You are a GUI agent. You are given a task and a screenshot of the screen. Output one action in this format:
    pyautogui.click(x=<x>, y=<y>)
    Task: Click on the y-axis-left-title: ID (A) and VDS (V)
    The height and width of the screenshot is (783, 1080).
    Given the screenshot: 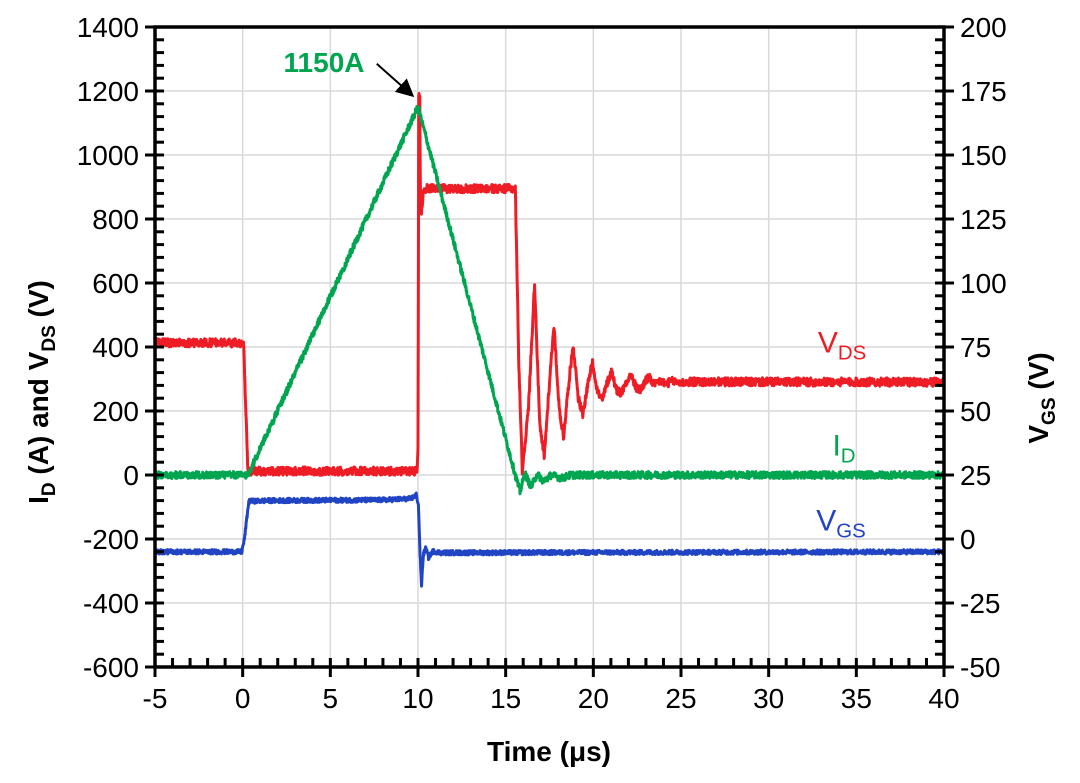 What is the action you would take?
    pyautogui.click(x=42, y=392)
    